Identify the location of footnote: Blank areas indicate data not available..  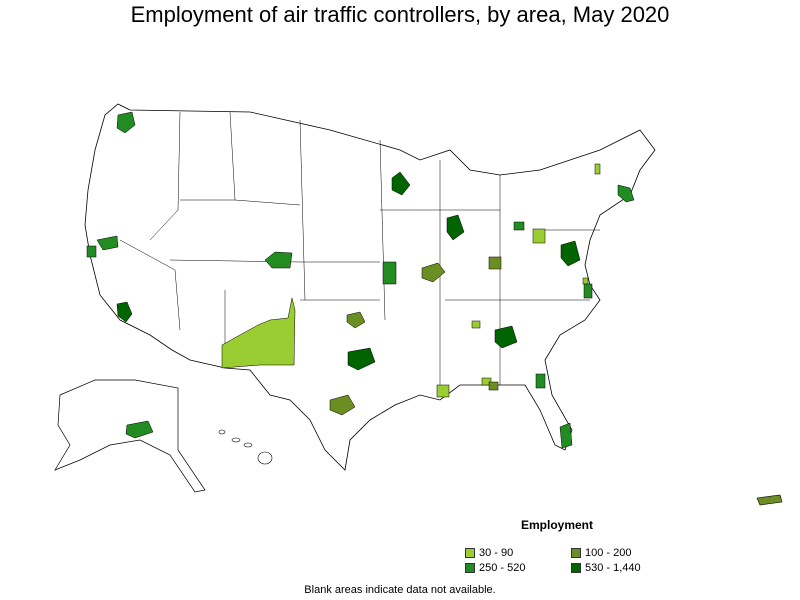
(400, 590).